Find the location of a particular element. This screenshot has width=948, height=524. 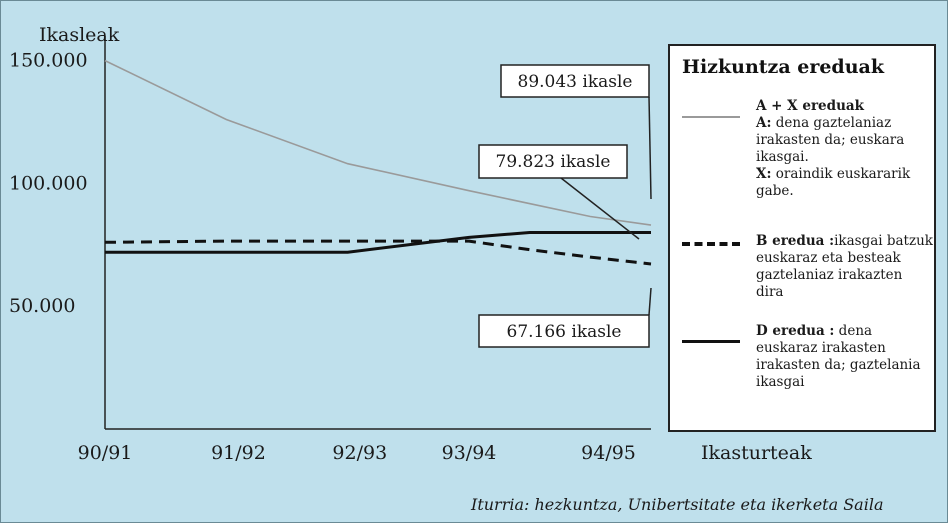

legend-label-d: D eredua : is located at coordinates (795, 331).